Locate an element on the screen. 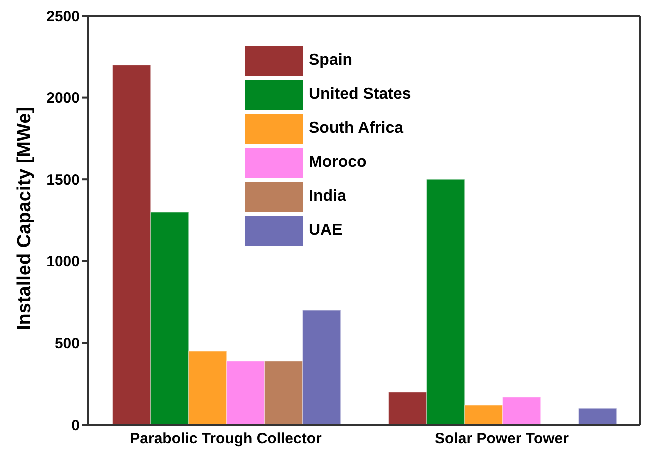 The width and height of the screenshot is (651, 467). legend-label: UAE is located at coordinates (326, 231).